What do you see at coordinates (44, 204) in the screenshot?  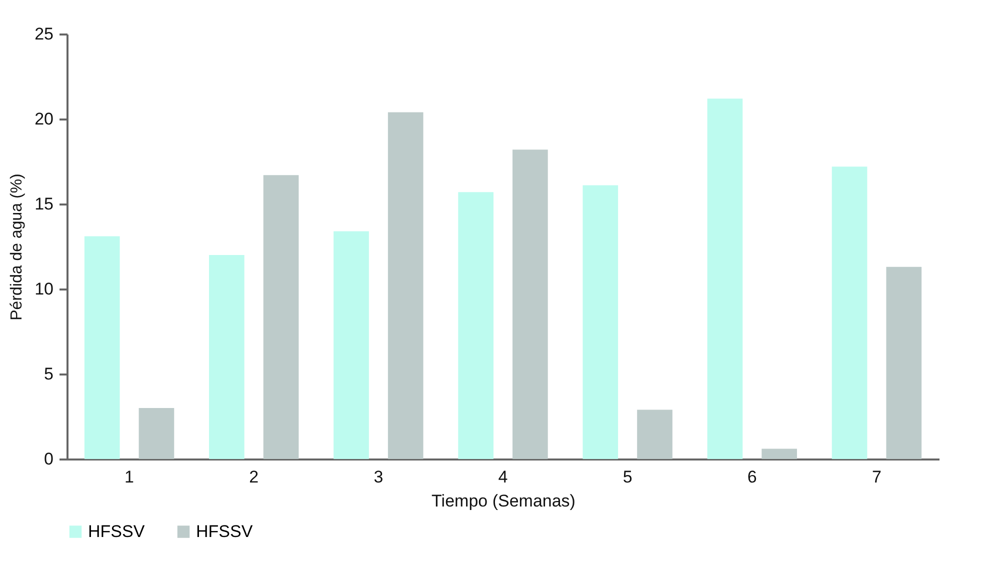 I see `y-tick-label: 15` at bounding box center [44, 204].